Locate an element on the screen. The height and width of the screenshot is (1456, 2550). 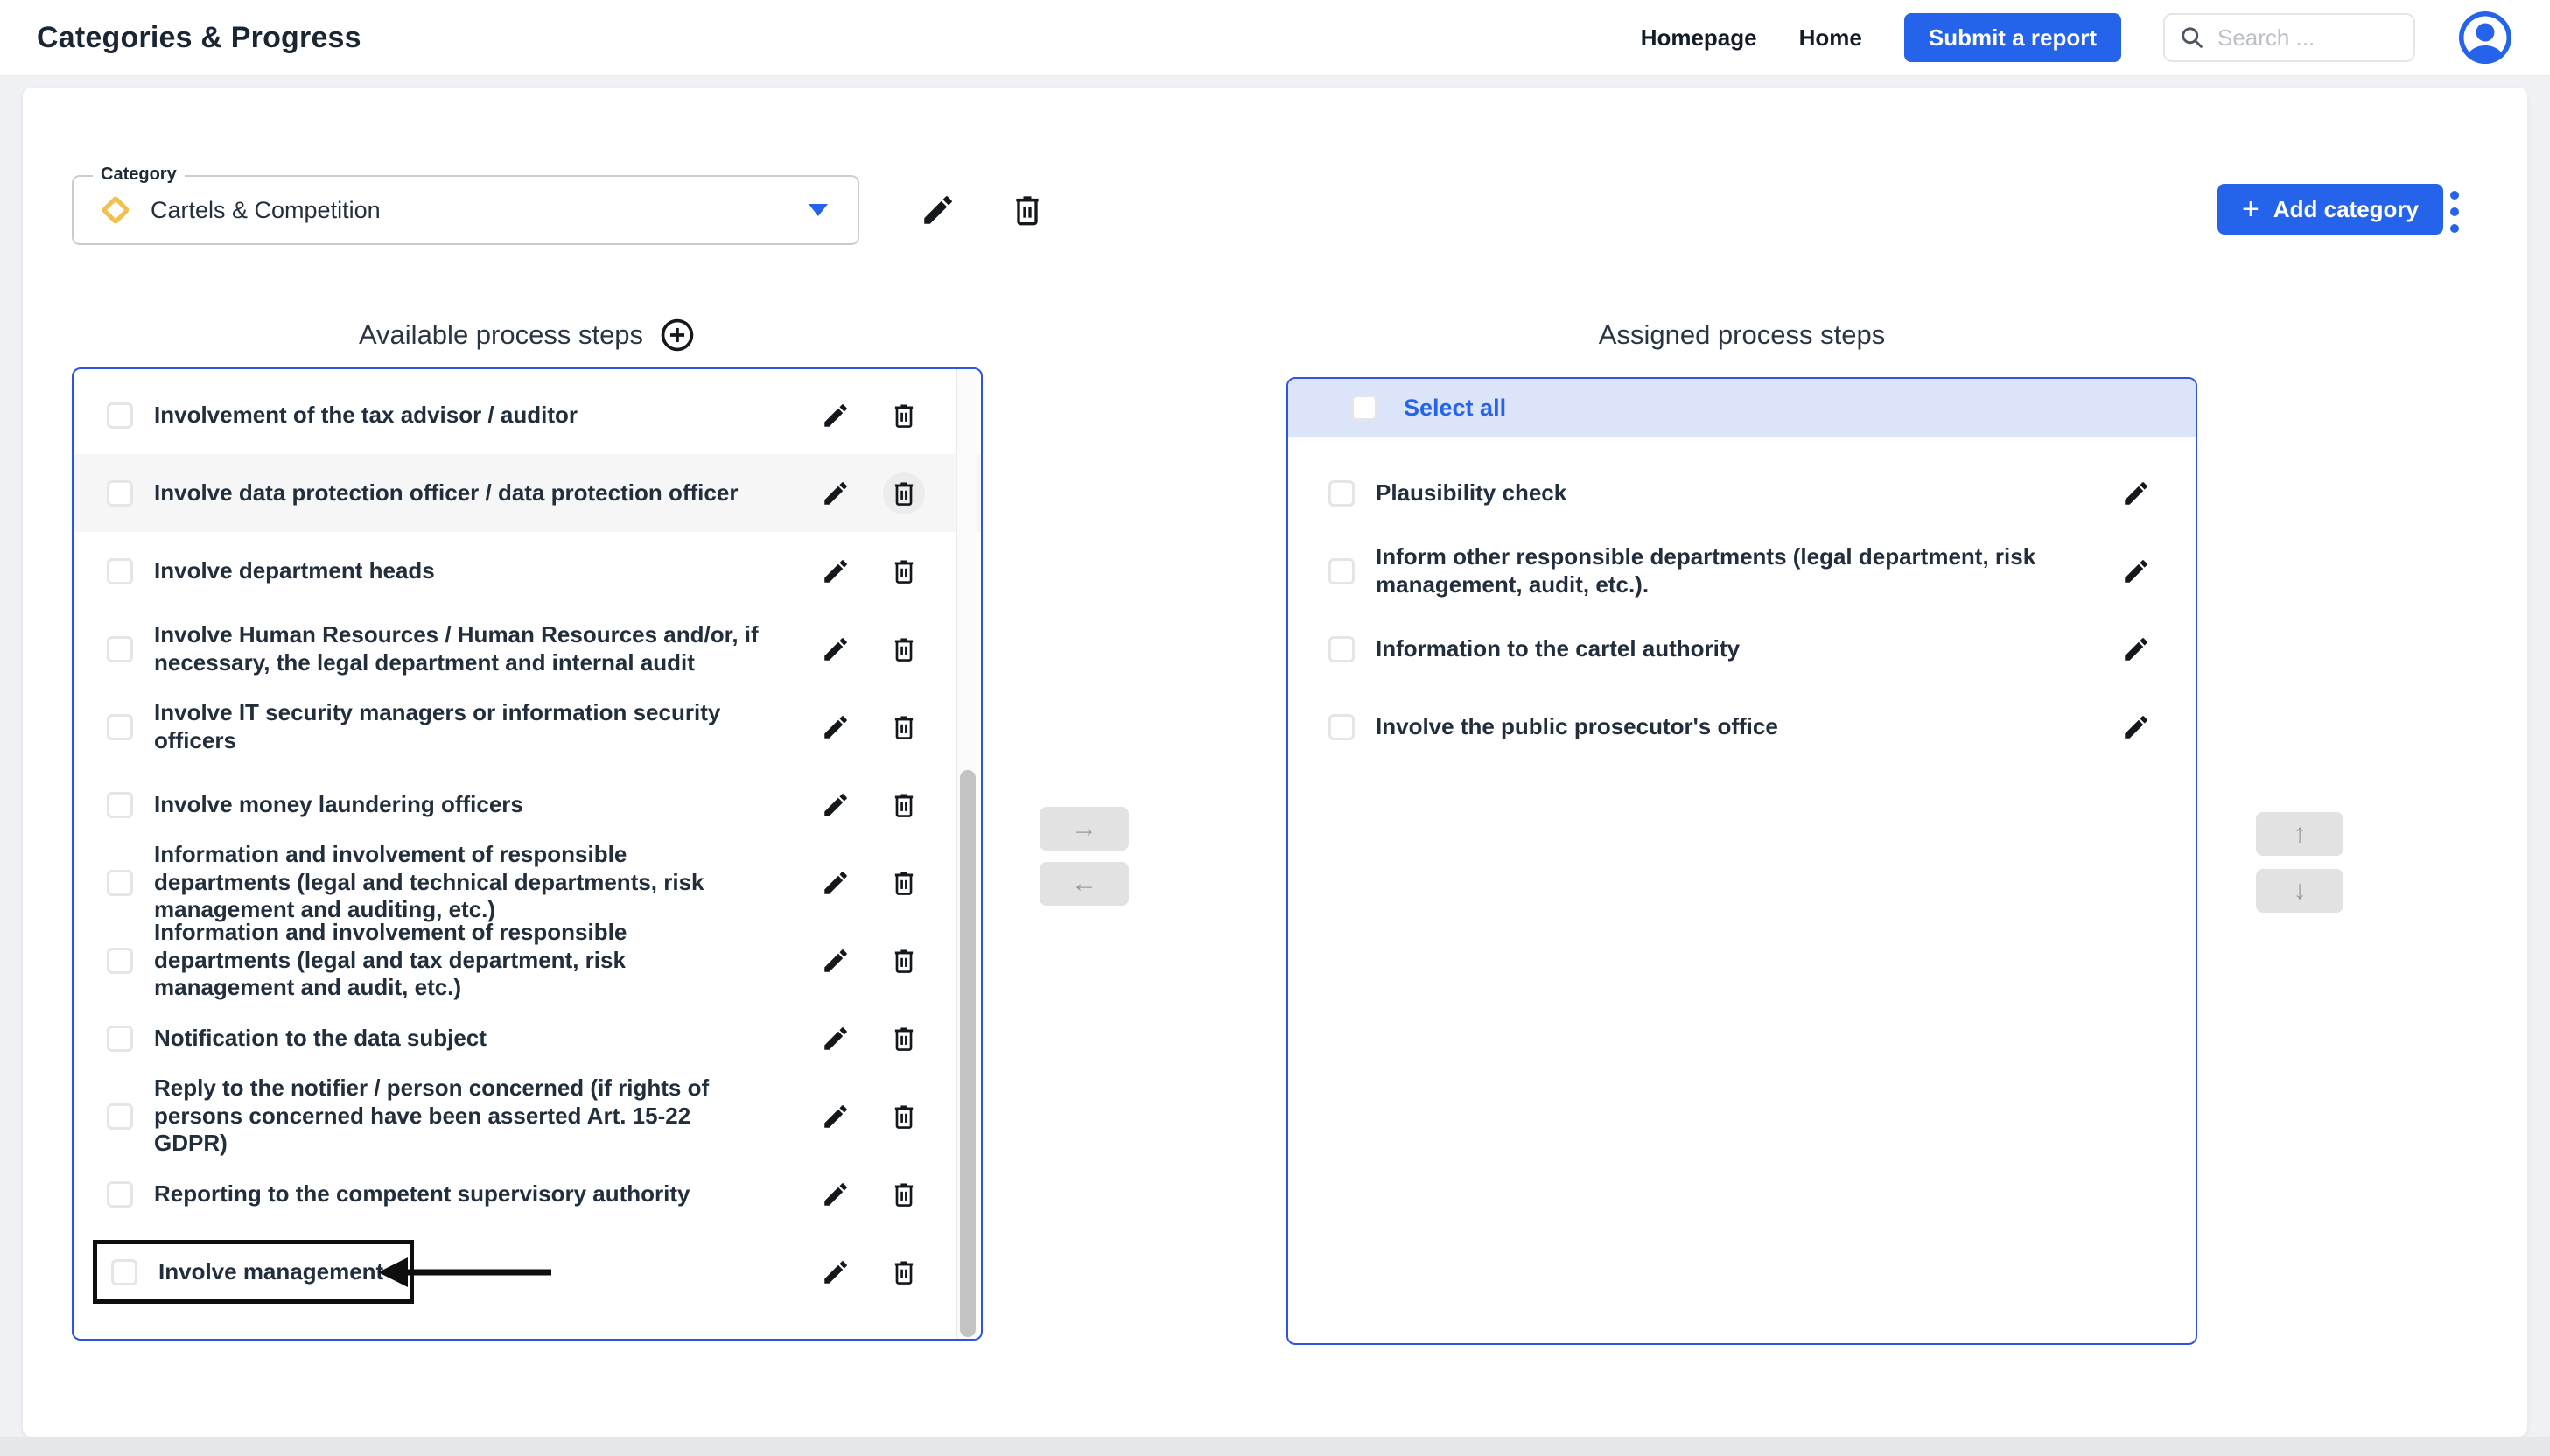
chevron-down-icon is located at coordinates (818, 210).